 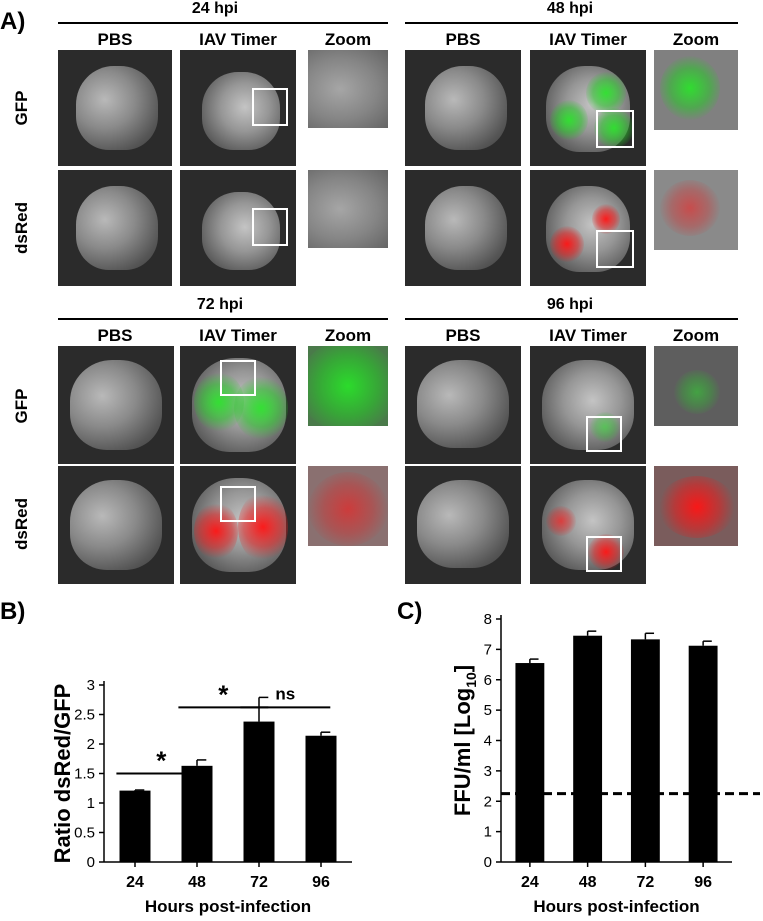 What do you see at coordinates (215, 8) in the screenshot?
I see `timepoint-title: 24 hpi` at bounding box center [215, 8].